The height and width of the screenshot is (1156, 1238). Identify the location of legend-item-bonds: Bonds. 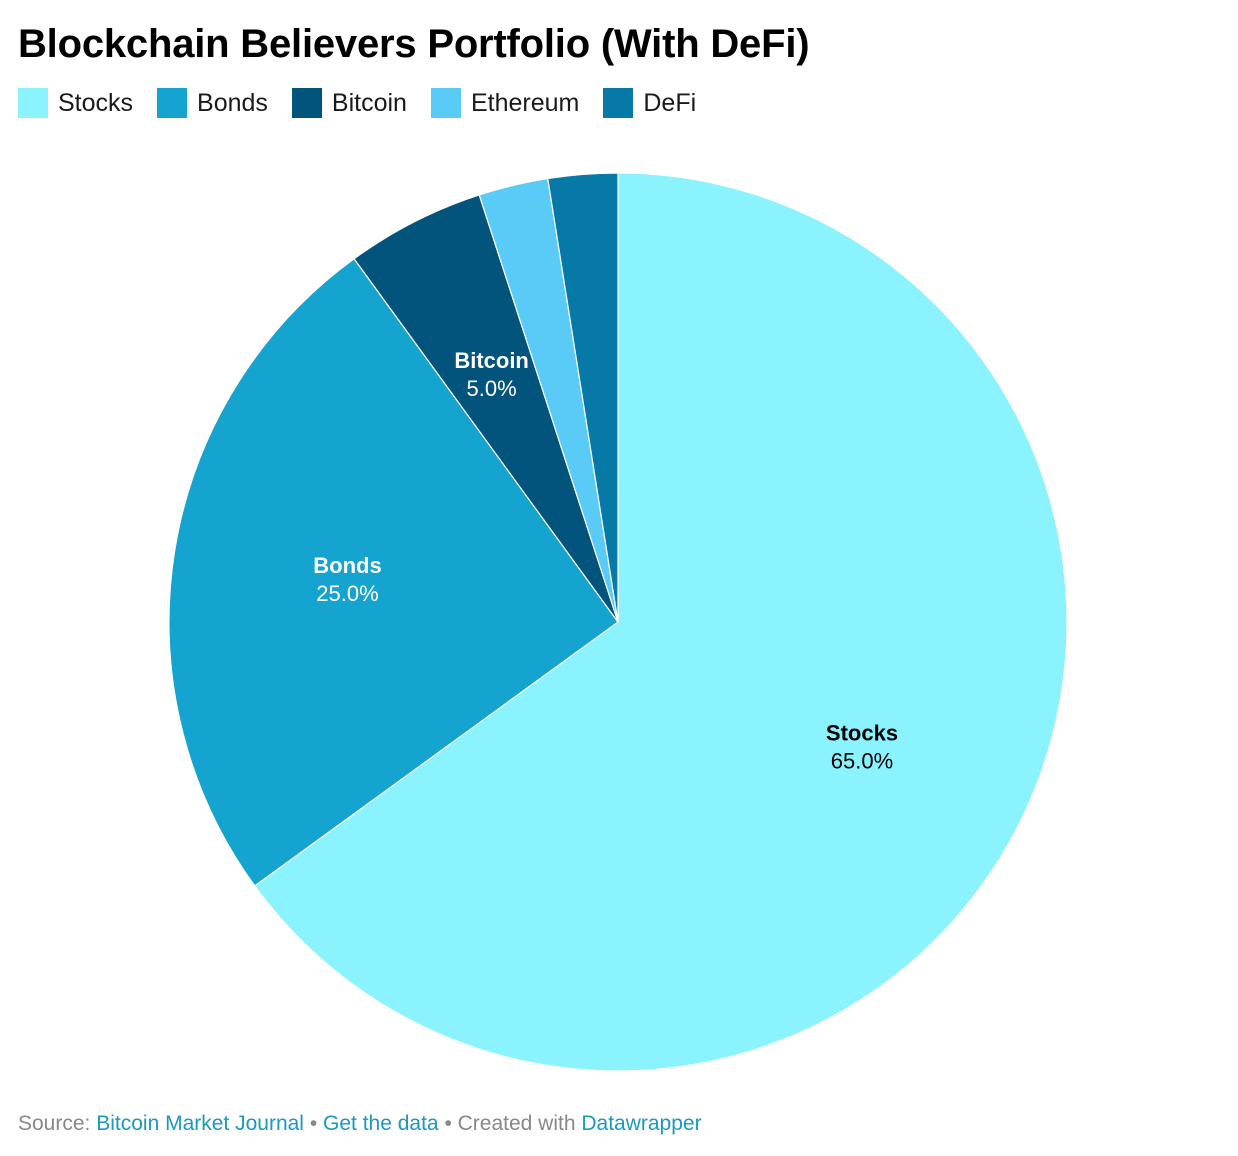
(212, 103).